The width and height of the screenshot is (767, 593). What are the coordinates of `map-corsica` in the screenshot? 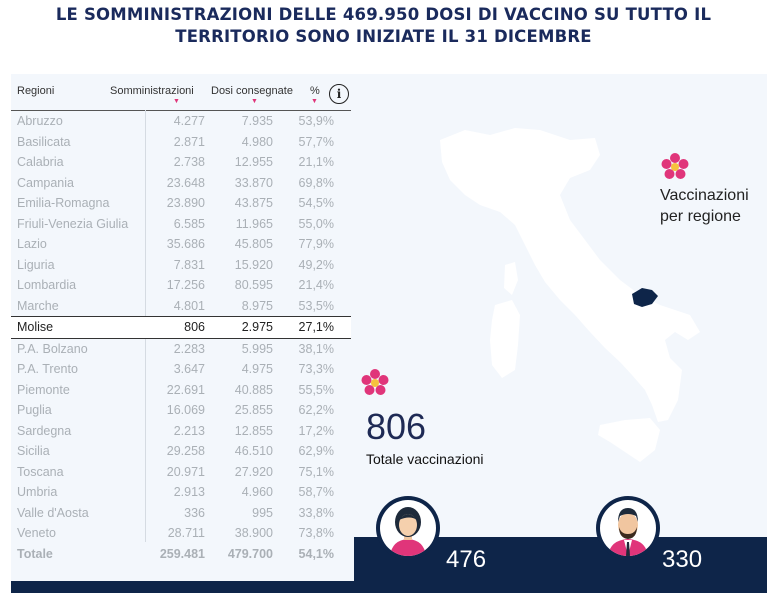 It's located at (511, 278).